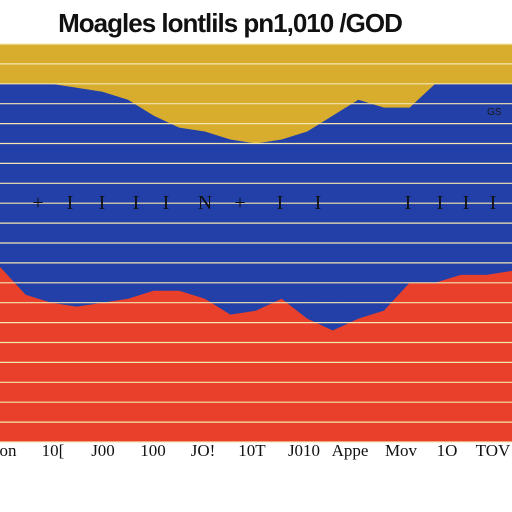 This screenshot has width=512, height=512. Describe the element at coordinates (493, 450) in the screenshot. I see `x-tick-label: TOV` at that location.